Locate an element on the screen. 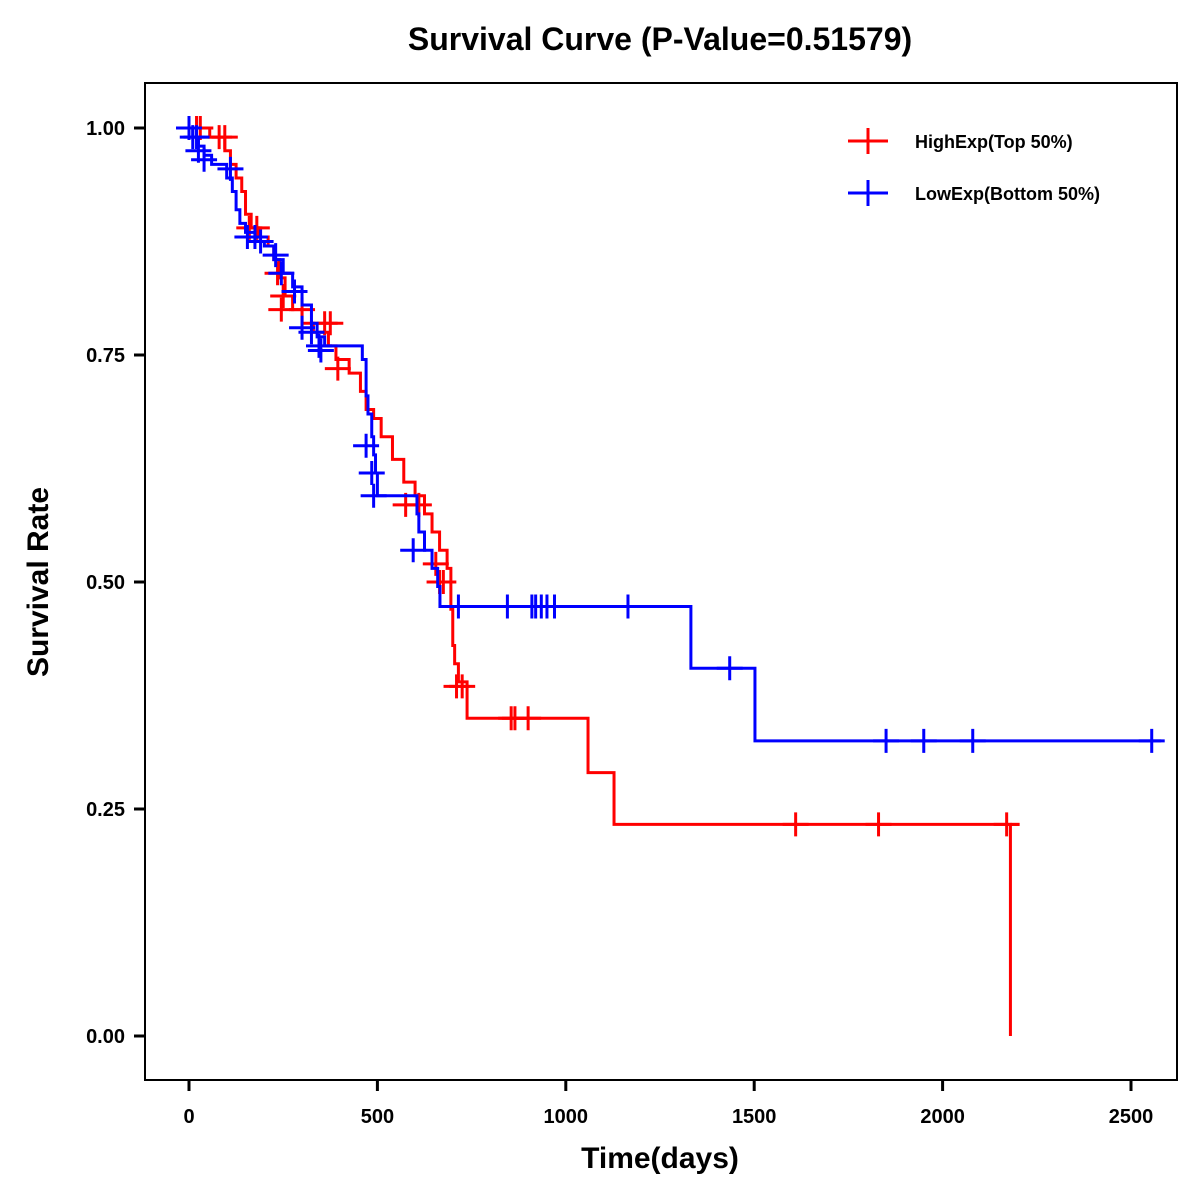 This screenshot has width=1200, height=1200. x-axis-title: Time(days) is located at coordinates (660, 1158).